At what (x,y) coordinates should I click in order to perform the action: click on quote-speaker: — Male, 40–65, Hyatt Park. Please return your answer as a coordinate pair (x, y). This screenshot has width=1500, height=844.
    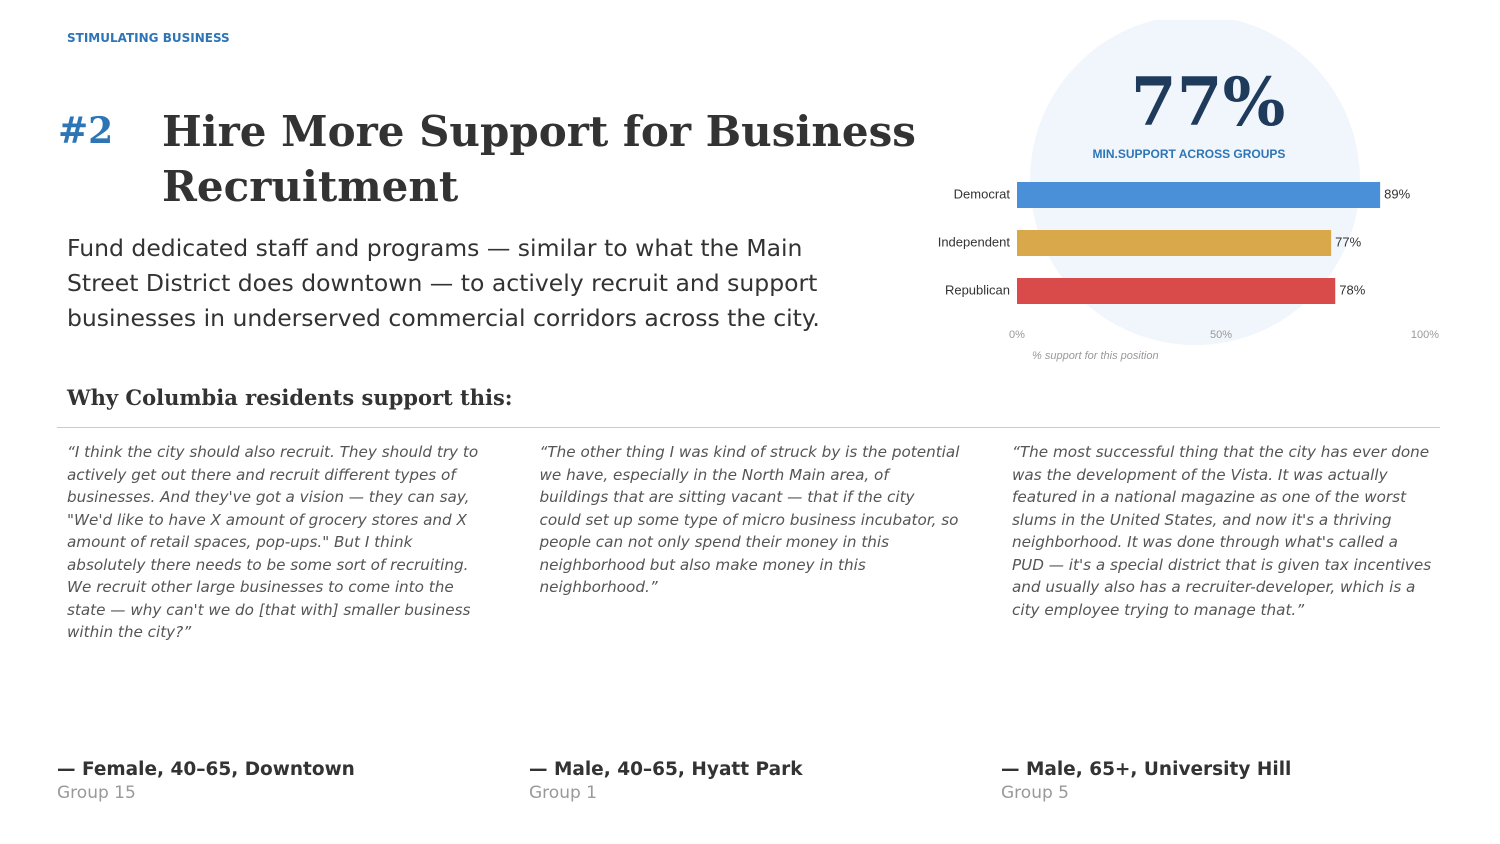
    Looking at the image, I should click on (666, 769).